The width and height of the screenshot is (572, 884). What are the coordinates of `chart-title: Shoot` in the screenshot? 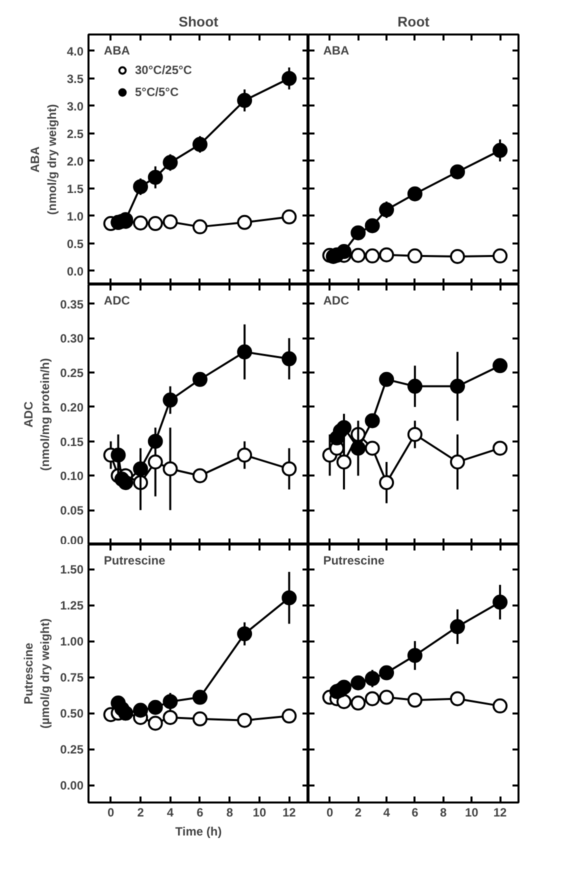 It's located at (198, 22).